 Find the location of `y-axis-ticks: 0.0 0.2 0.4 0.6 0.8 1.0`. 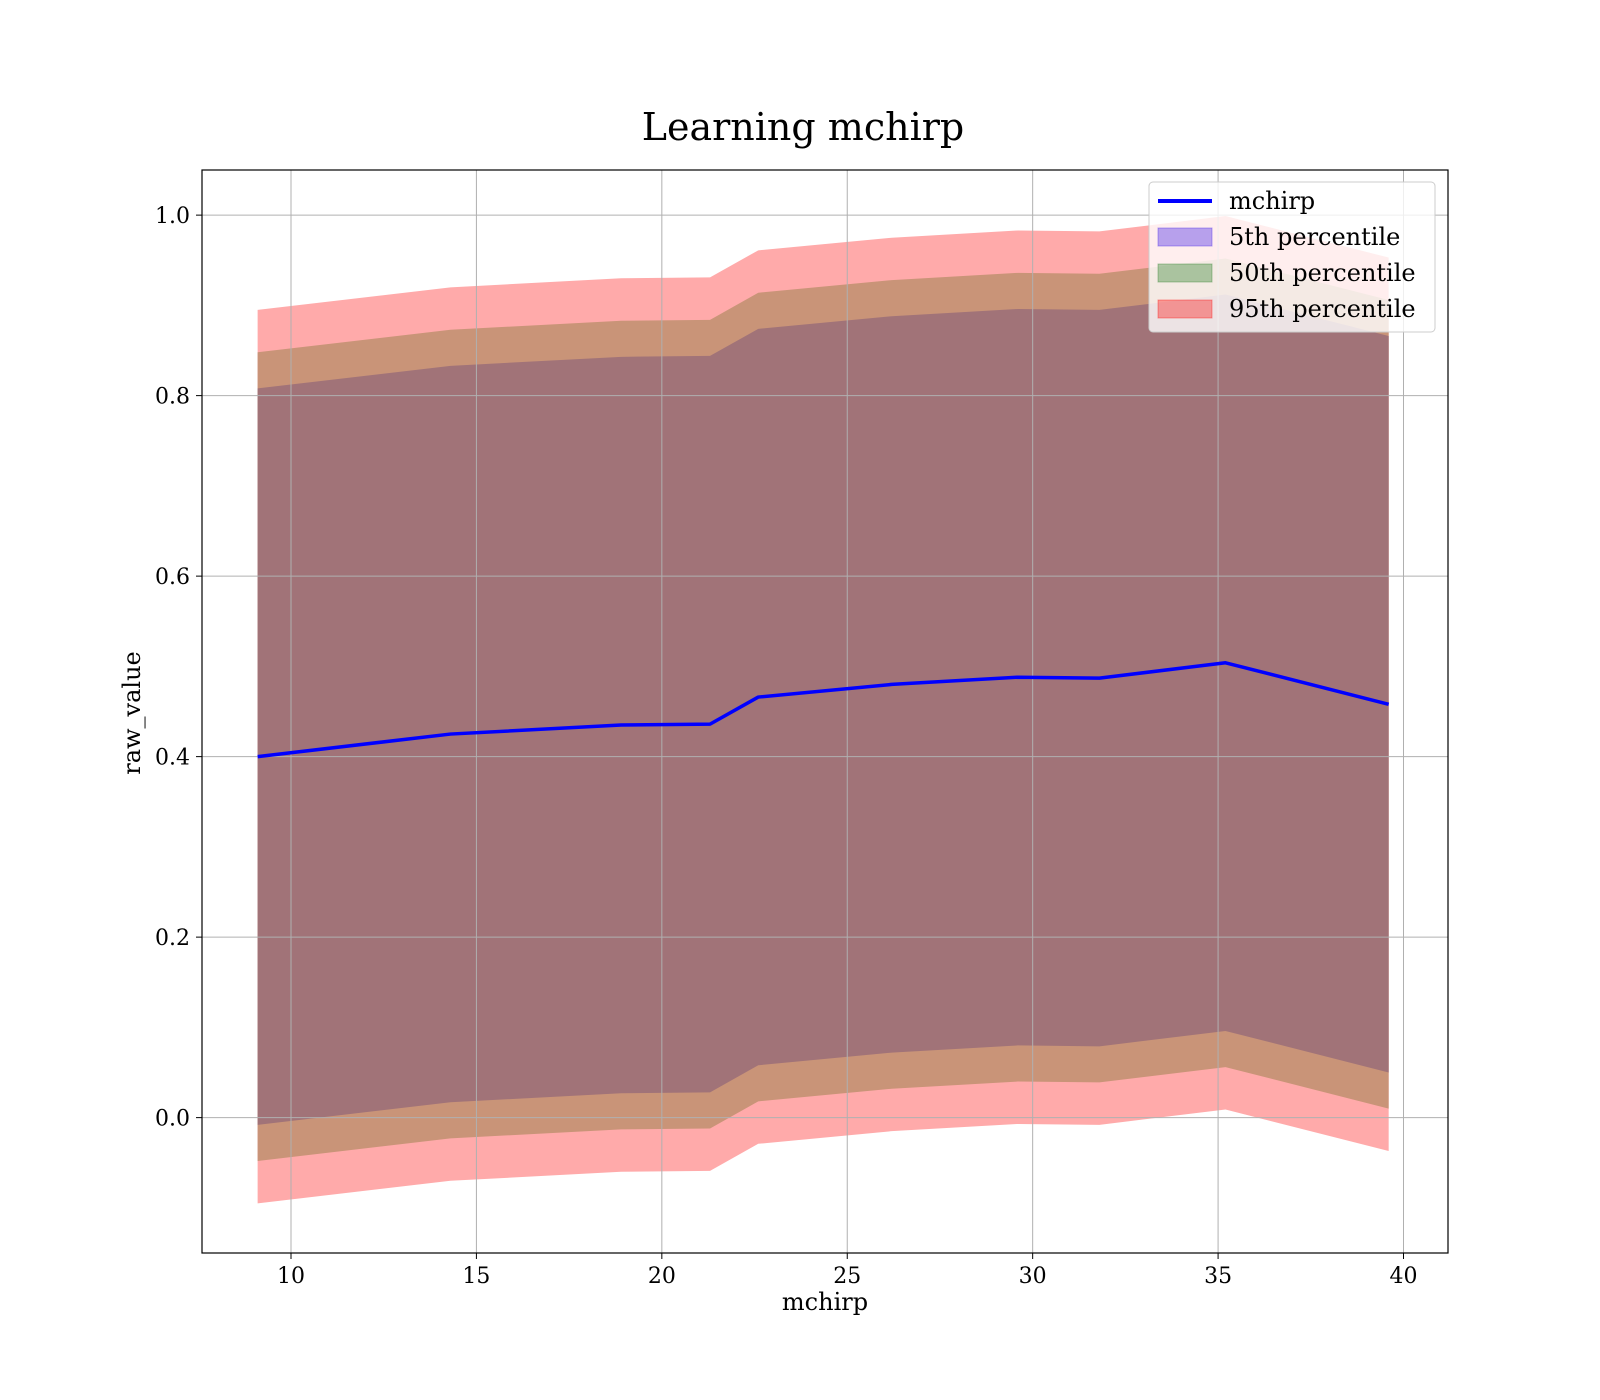

y-axis-ticks: 0.0 0.2 0.4 0.6 0.8 1.0 is located at coordinates (178, 668).